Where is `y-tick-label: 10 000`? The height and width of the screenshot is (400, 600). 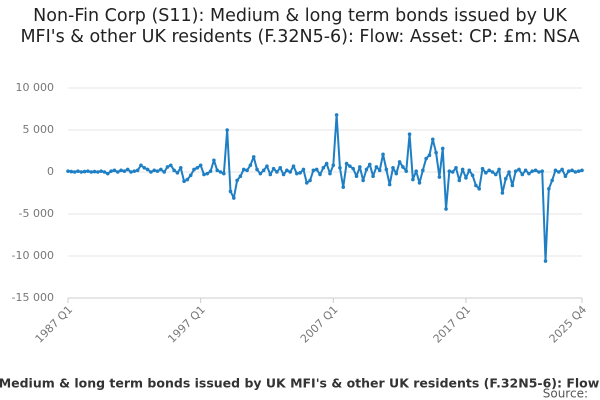 y-tick-label: 10 000 is located at coordinates (35, 87).